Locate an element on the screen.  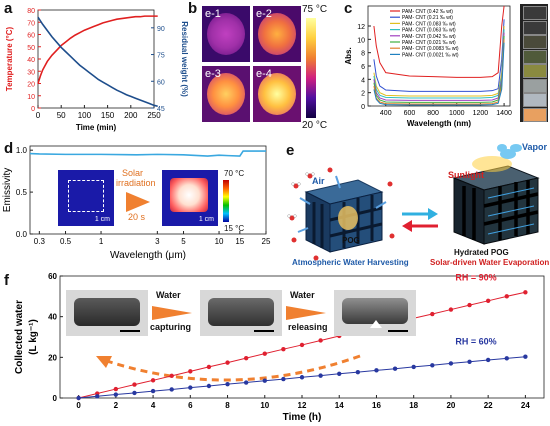
arrow-capture is located at coordinates (172, 313).